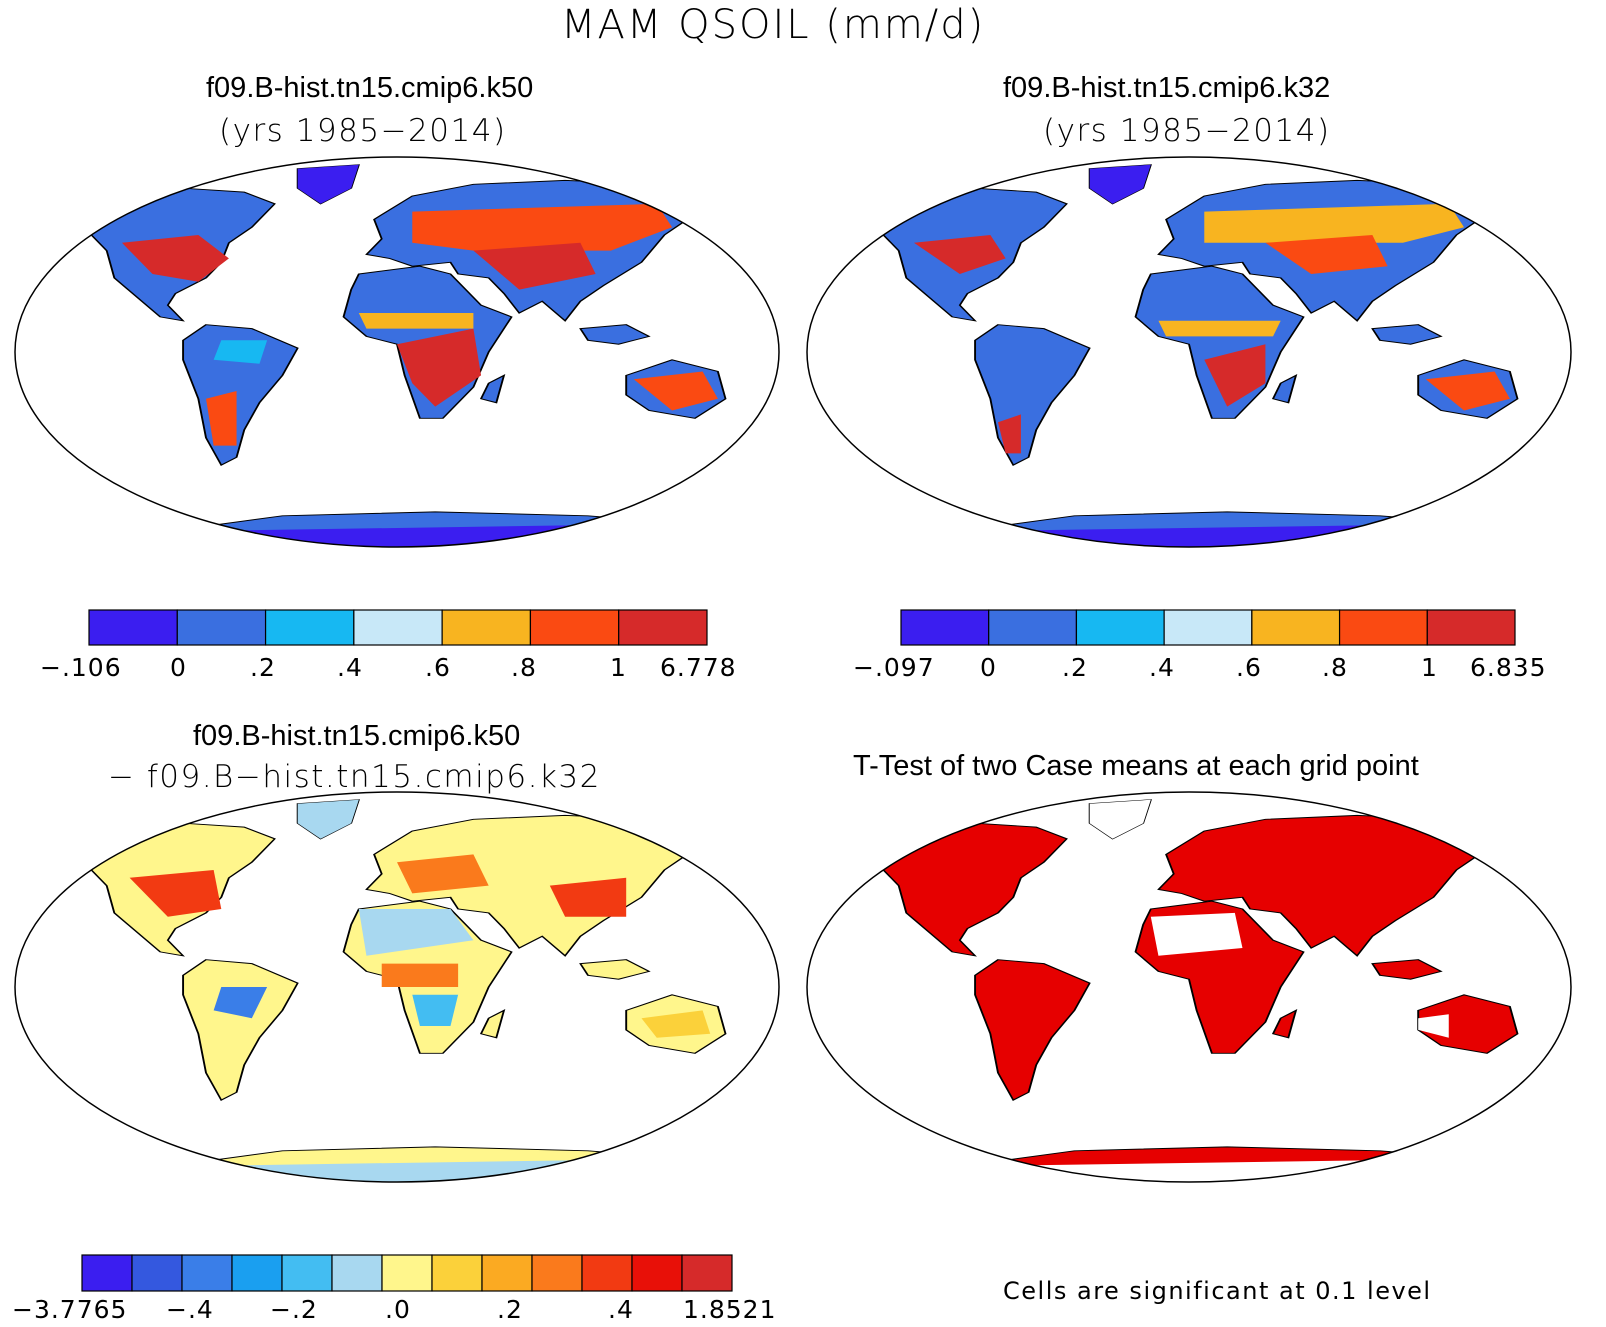  What do you see at coordinates (1162, 667) in the screenshot?
I see `cbar2-tick: .4` at bounding box center [1162, 667].